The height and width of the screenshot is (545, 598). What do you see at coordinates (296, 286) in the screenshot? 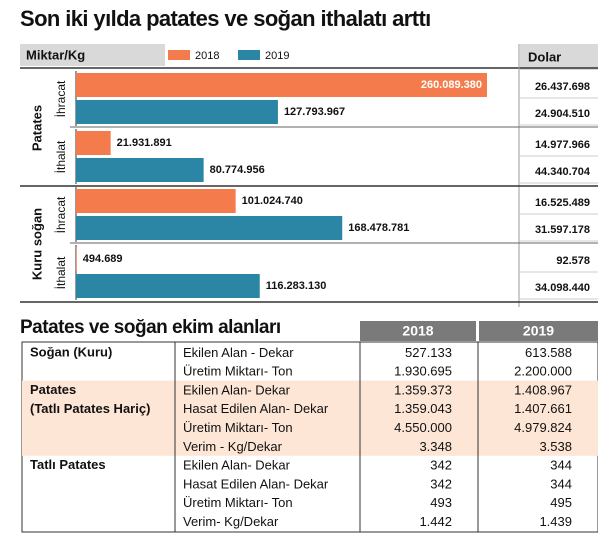
I see `value-label: 116.283.130` at bounding box center [296, 286].